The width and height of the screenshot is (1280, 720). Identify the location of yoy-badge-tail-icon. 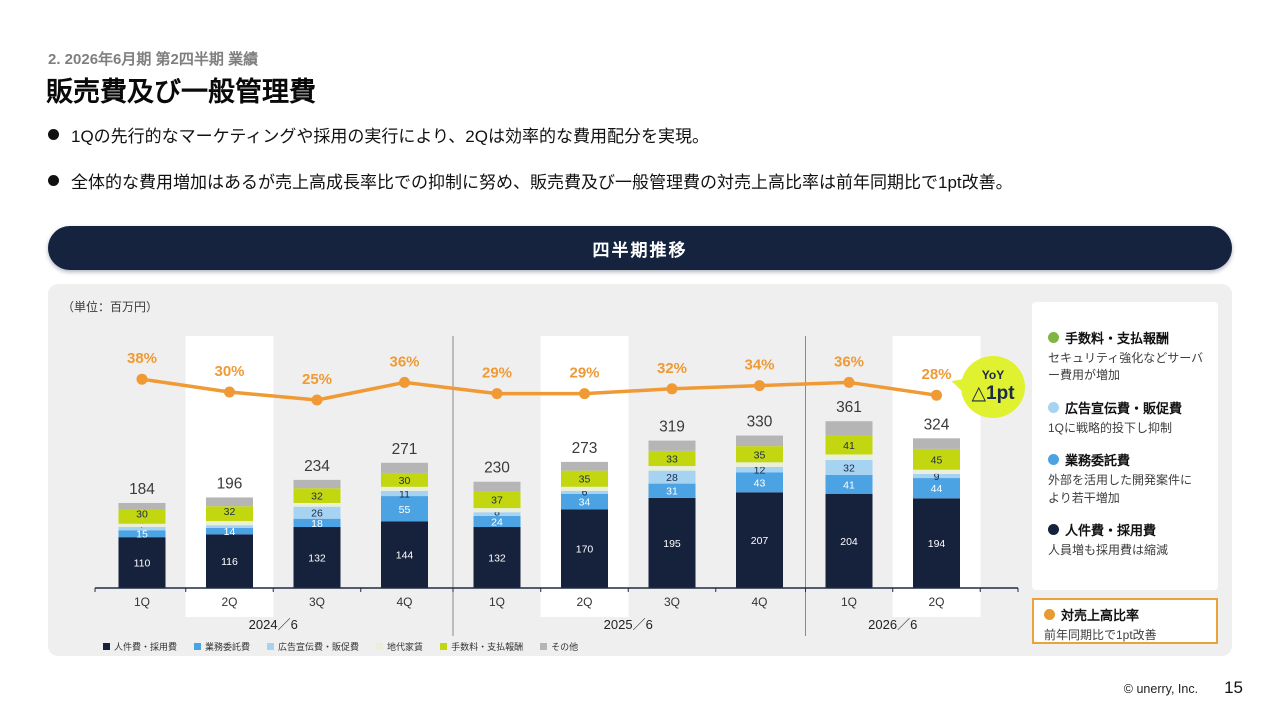
(959, 384).